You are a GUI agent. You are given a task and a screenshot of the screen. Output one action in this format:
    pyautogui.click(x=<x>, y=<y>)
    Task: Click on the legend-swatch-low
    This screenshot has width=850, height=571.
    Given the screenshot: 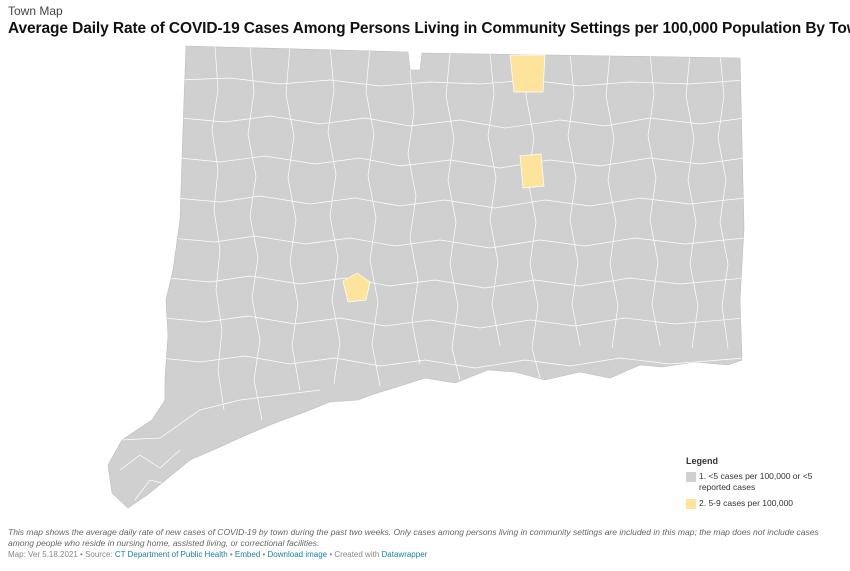 What is the action you would take?
    pyautogui.click(x=691, y=477)
    